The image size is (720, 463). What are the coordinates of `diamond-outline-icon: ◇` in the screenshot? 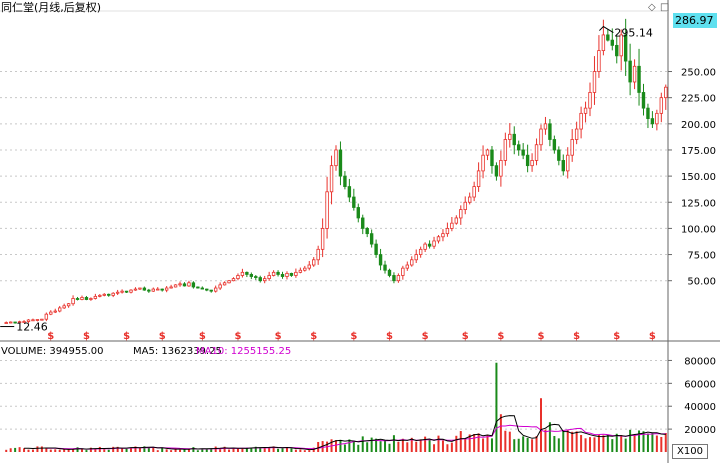 It's located at (652, 7).